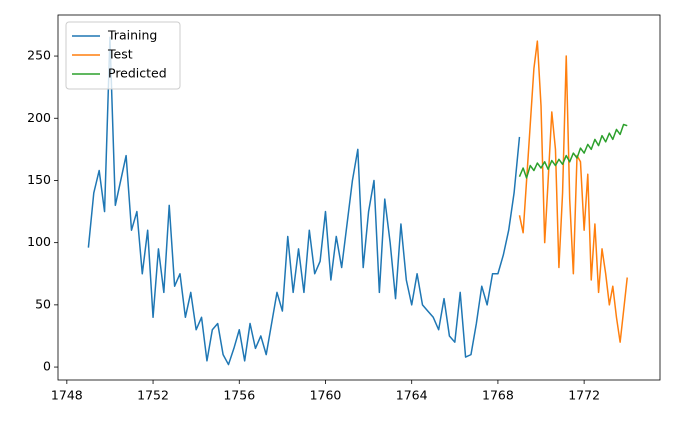 Image resolution: width=685 pixels, height=425 pixels. Describe the element at coordinates (239, 395) in the screenshot. I see `x-tick-label: 1756` at that location.